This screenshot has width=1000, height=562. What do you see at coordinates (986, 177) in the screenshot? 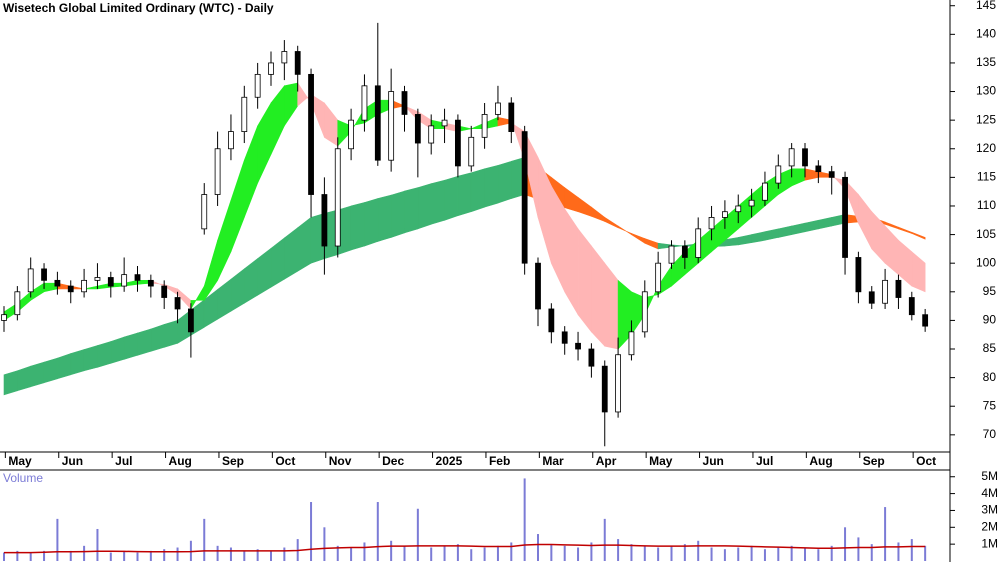
I see `y-tick-label: 115` at bounding box center [986, 177].